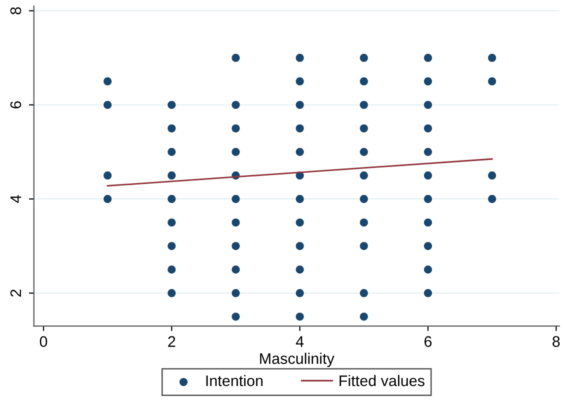 This screenshot has width=565, height=405. Describe the element at coordinates (44, 341) in the screenshot. I see `x-tick-label: 0` at that location.